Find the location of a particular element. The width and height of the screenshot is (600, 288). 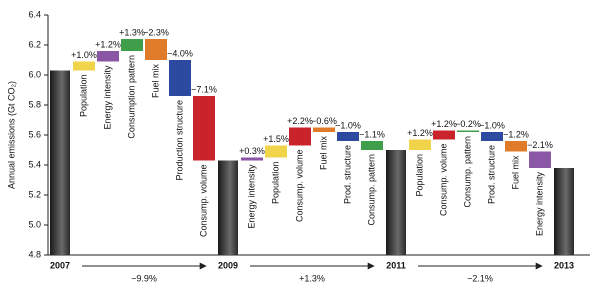

value-label: +2.2% is located at coordinates (300, 121).